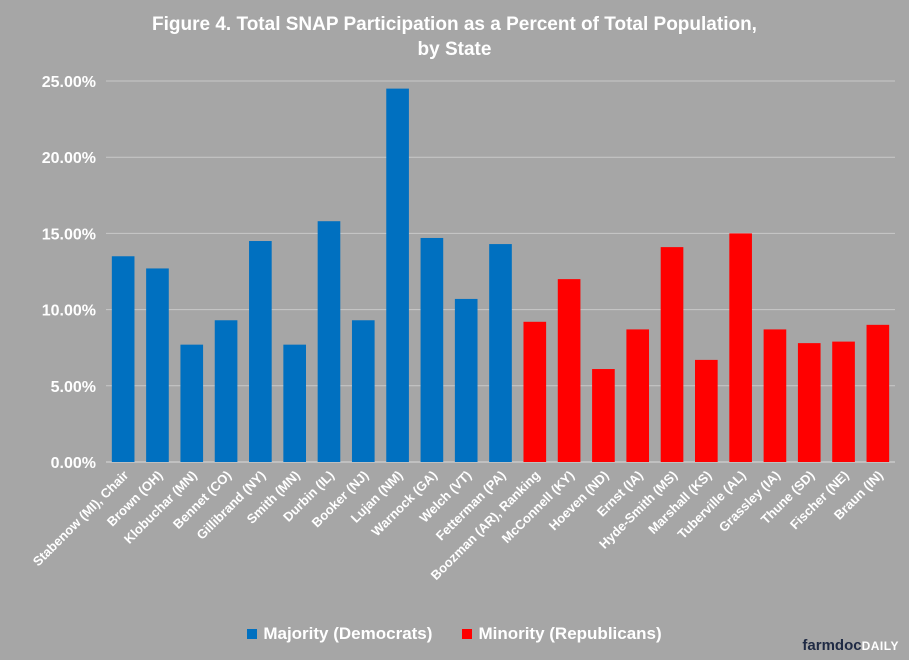 This screenshot has height=660, width=909. What do you see at coordinates (73, 387) in the screenshot?
I see `y-tick-label: 5.00%` at bounding box center [73, 387].